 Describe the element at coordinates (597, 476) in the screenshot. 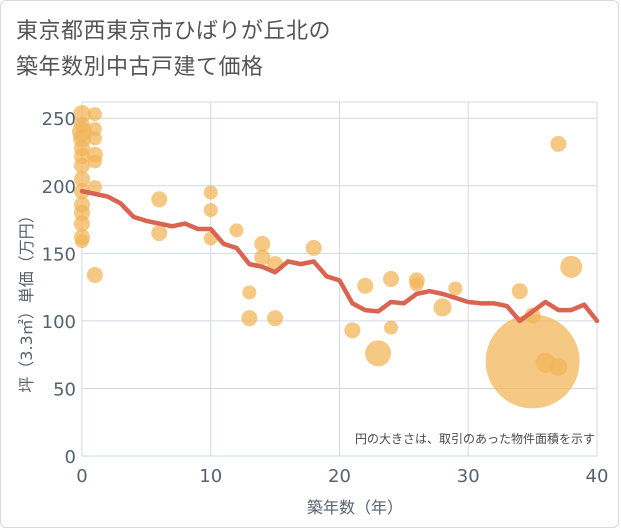

I see `x-tick-label: 40` at that location.